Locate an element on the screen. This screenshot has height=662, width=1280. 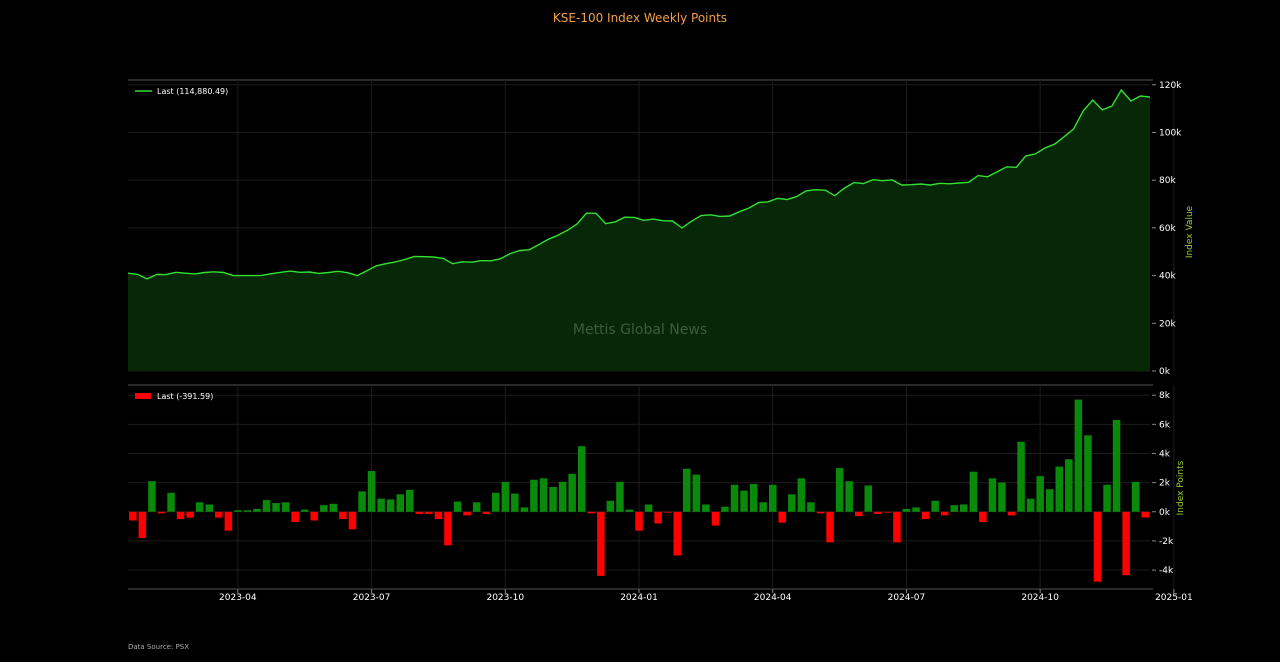
top-y-axis-title: Index Value is located at coordinates (1190, 231).